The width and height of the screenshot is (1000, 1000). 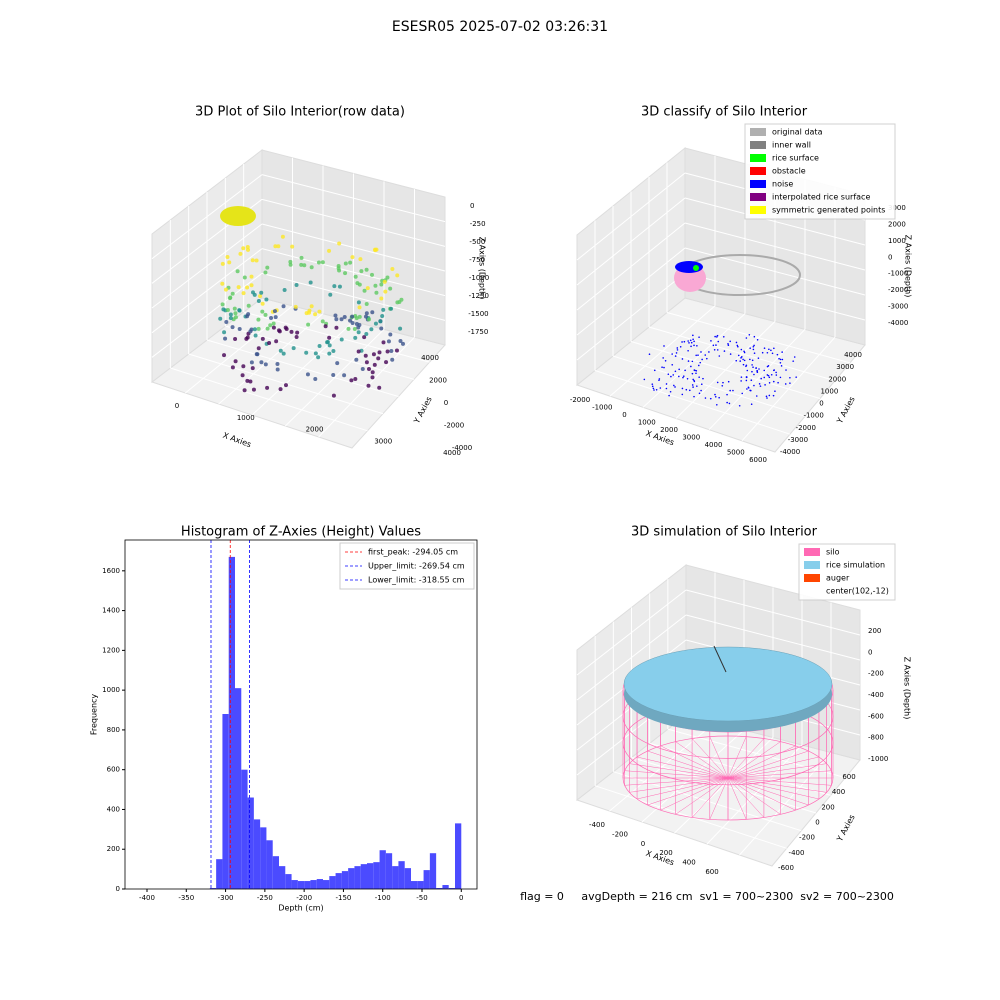 I want to click on z-tick-label: -1750, so click(x=478, y=332).